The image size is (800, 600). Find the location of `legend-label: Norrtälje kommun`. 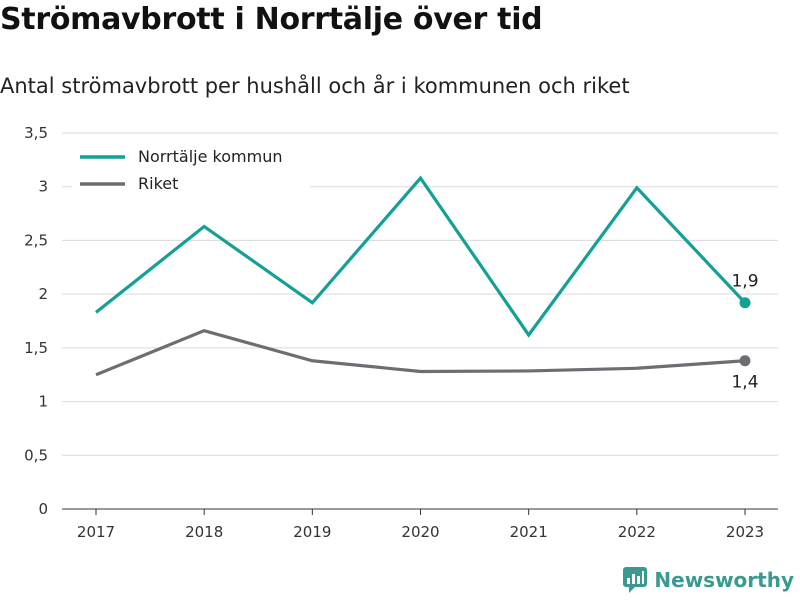

legend-label: Norrtälje kommun is located at coordinates (210, 156).